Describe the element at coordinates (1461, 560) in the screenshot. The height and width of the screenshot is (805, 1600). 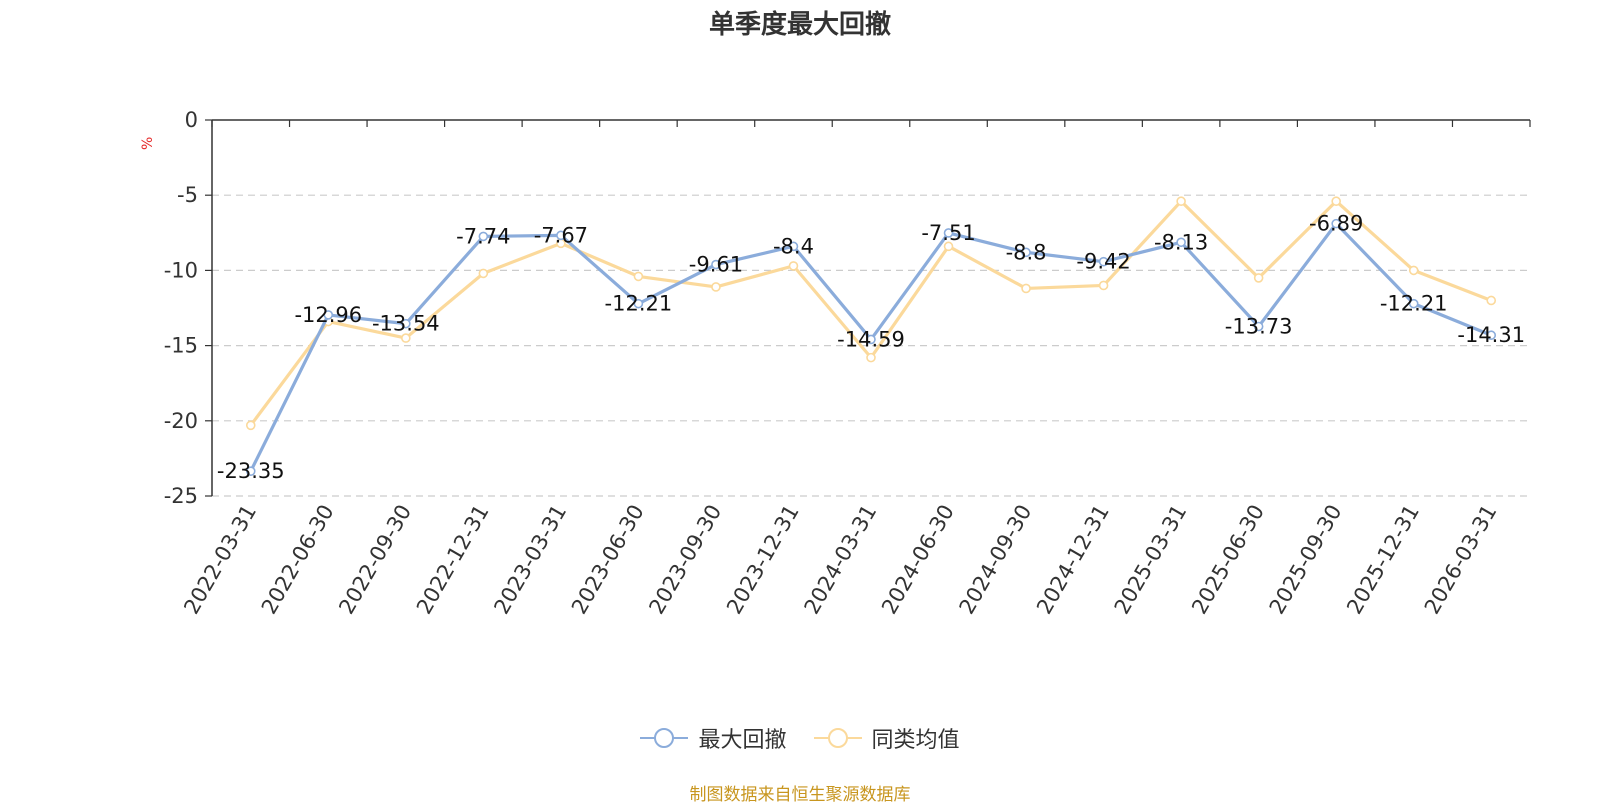
I see `x-tick-label: 2026-03-31` at that location.